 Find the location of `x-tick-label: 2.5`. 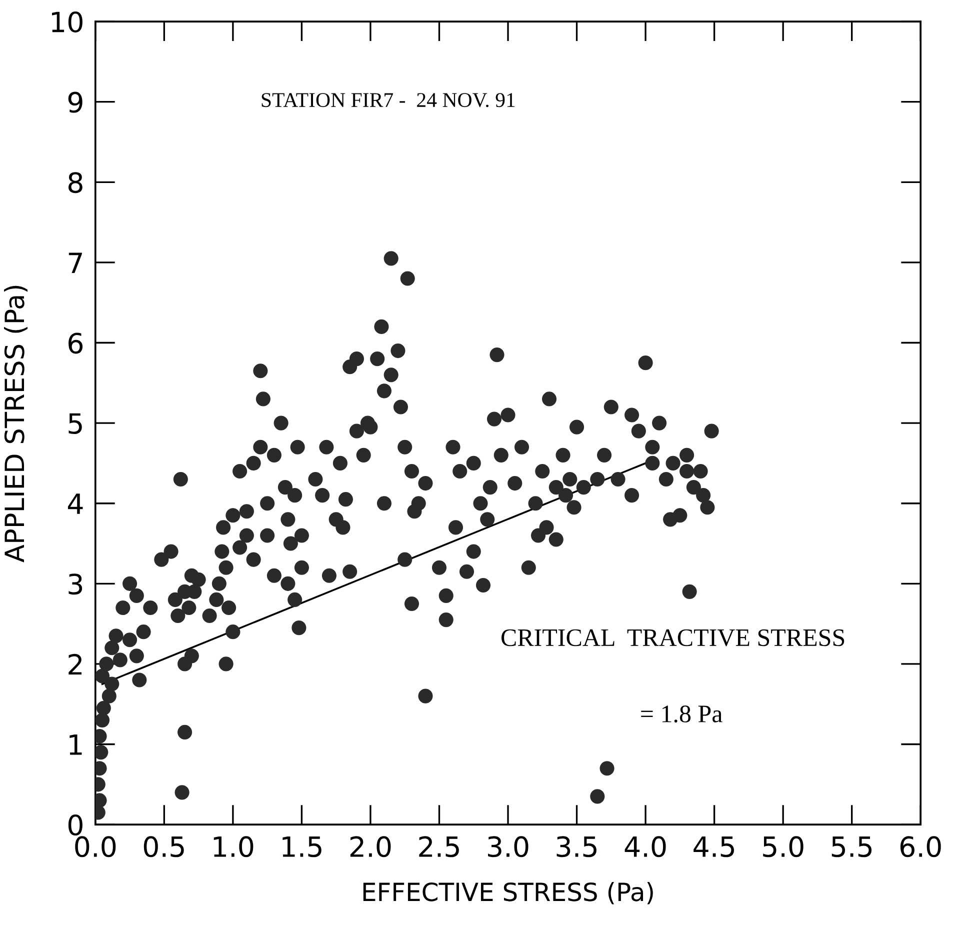

x-tick-label: 2.5 is located at coordinates (439, 847).